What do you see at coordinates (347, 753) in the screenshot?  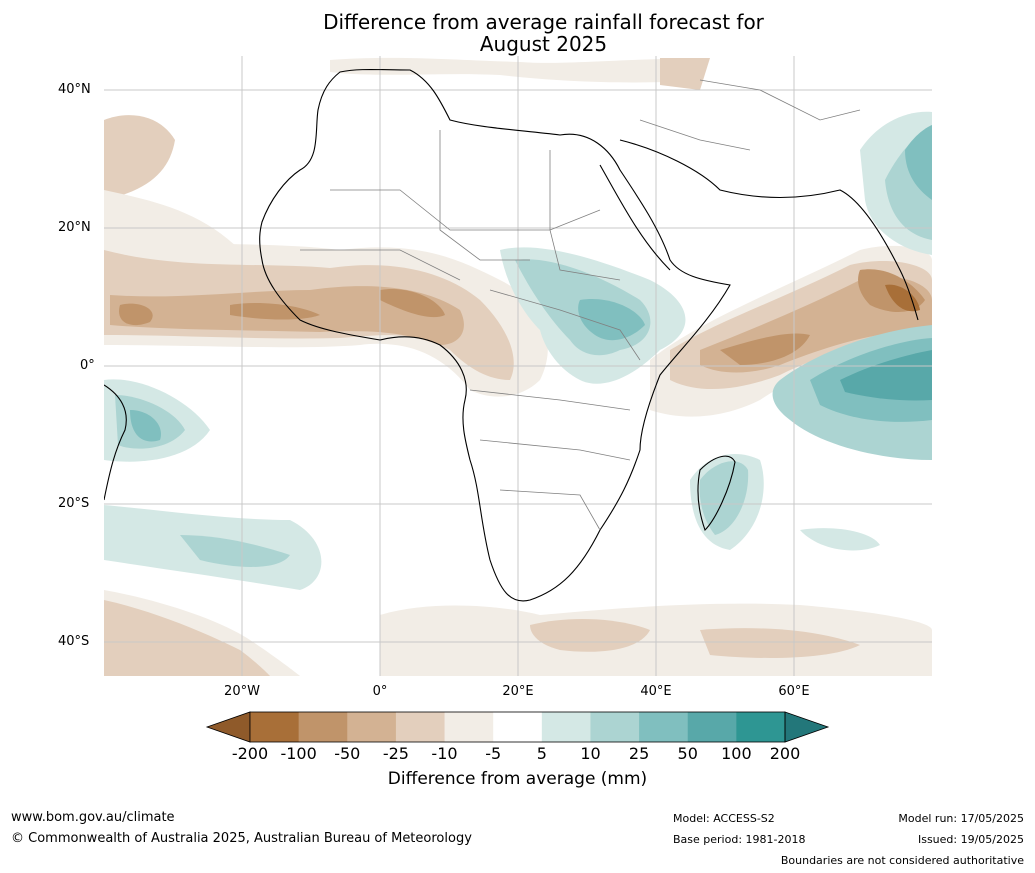 I see `colorbar-label: -50` at bounding box center [347, 753].